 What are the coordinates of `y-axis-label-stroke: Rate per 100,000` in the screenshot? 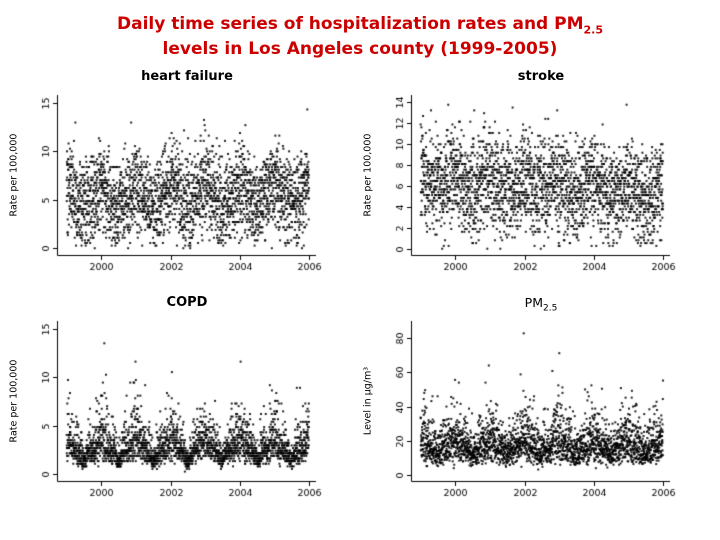 It's located at (368, 186).